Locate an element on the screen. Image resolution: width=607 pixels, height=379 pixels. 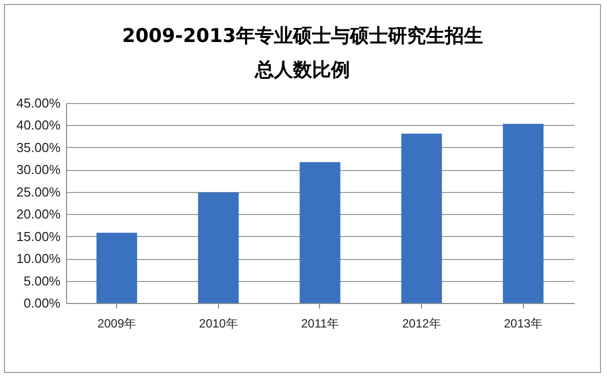
y-tick-label: 5.00% is located at coordinates (42, 280).